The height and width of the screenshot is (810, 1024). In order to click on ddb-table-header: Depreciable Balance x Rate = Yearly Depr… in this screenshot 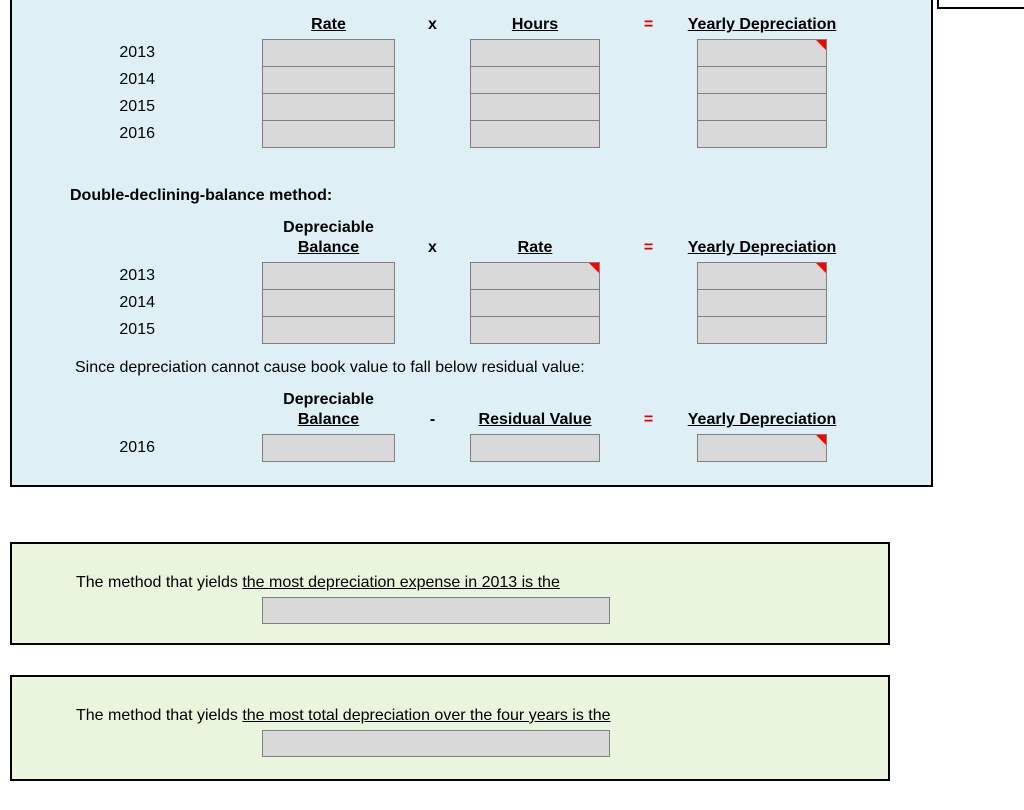, I will do `click(471, 238)`.